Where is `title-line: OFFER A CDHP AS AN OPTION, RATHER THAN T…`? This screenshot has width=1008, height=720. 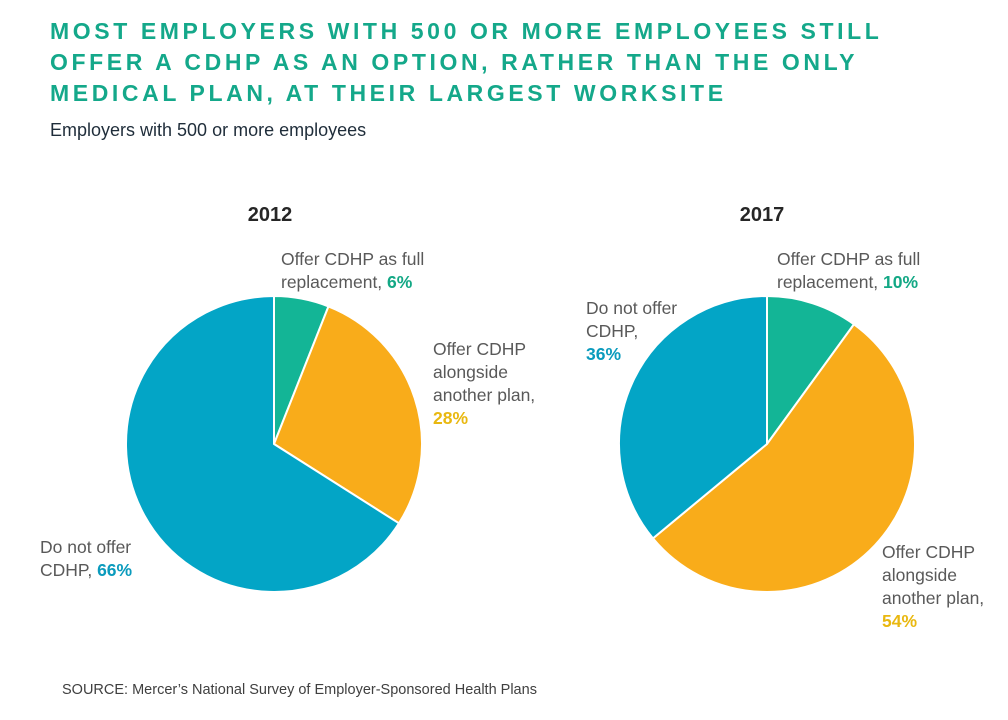 title-line: OFFER A CDHP AS AN OPTION, RATHER THAN T… is located at coordinates (454, 62).